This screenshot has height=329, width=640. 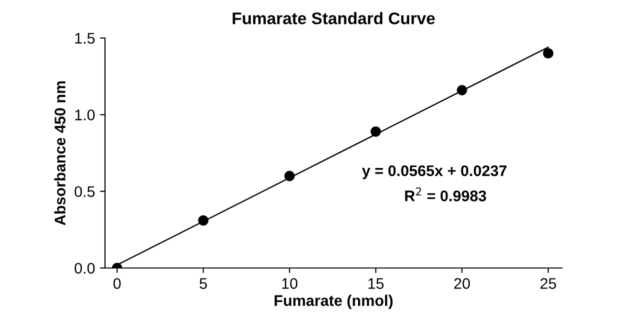 What do you see at coordinates (434, 172) in the screenshot?
I see `annotation: y = 0.0565x + 0.0237` at bounding box center [434, 172].